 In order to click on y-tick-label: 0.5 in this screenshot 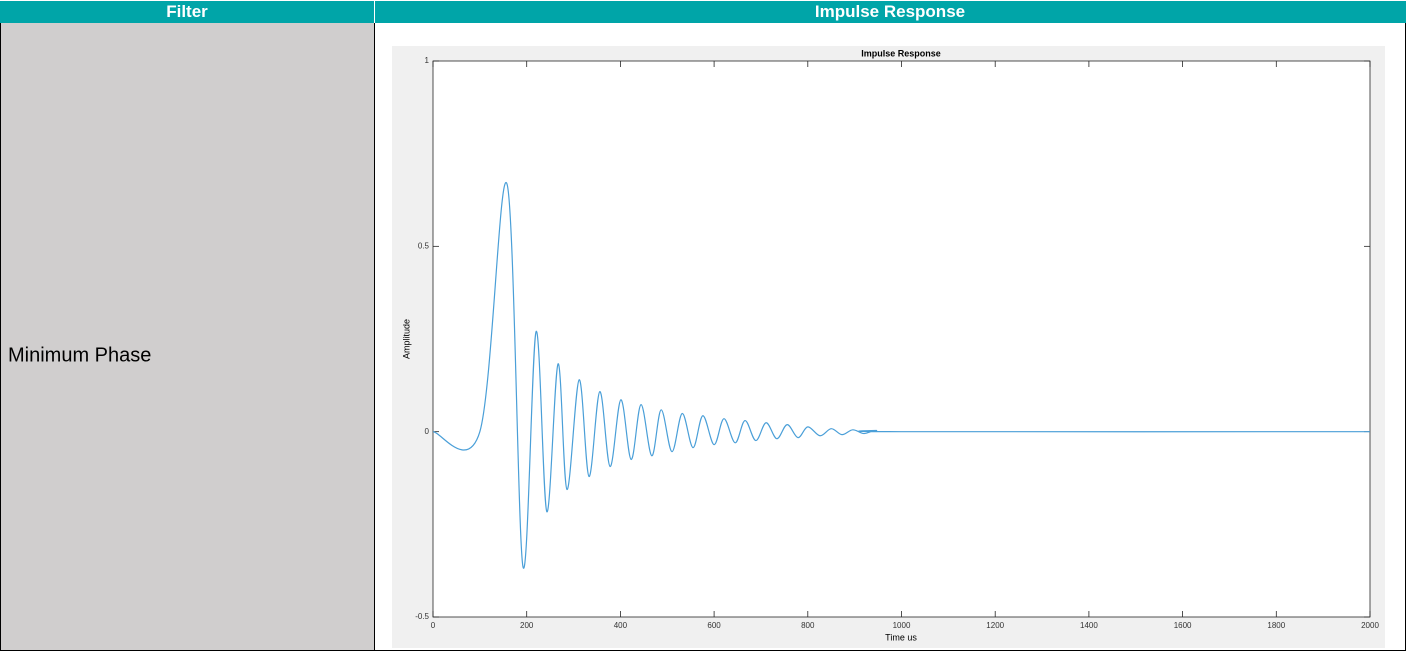, I will do `click(424, 245)`.